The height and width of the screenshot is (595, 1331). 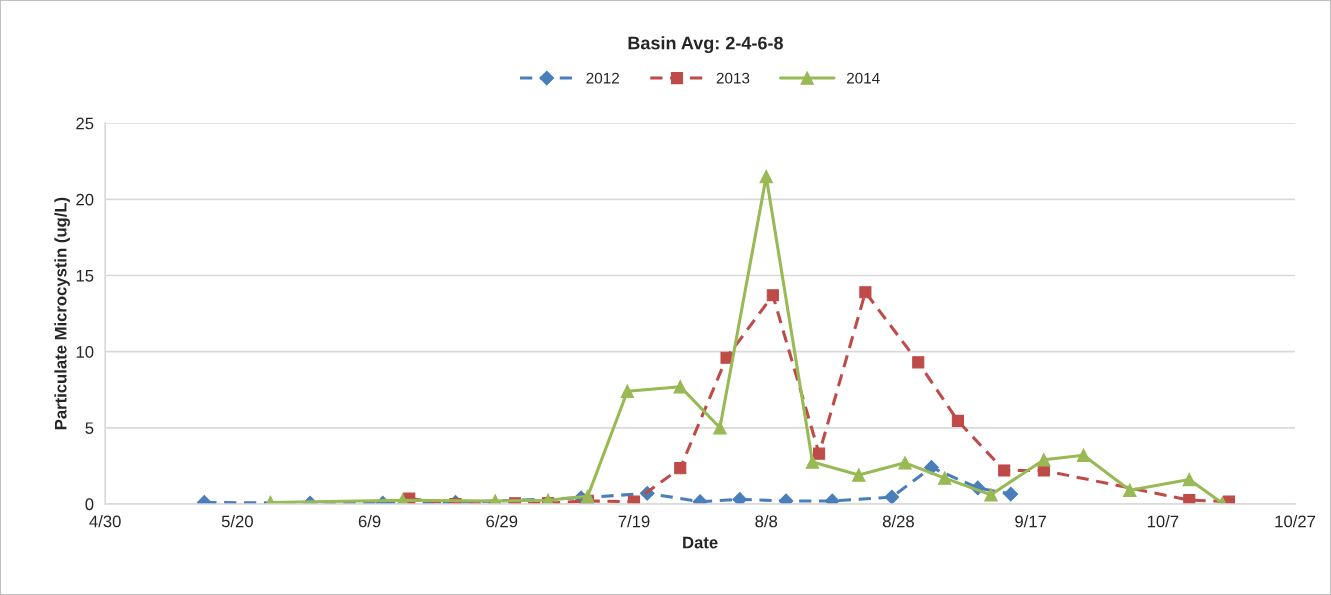 I want to click on x-tick-label: 6/9, so click(x=369, y=521).